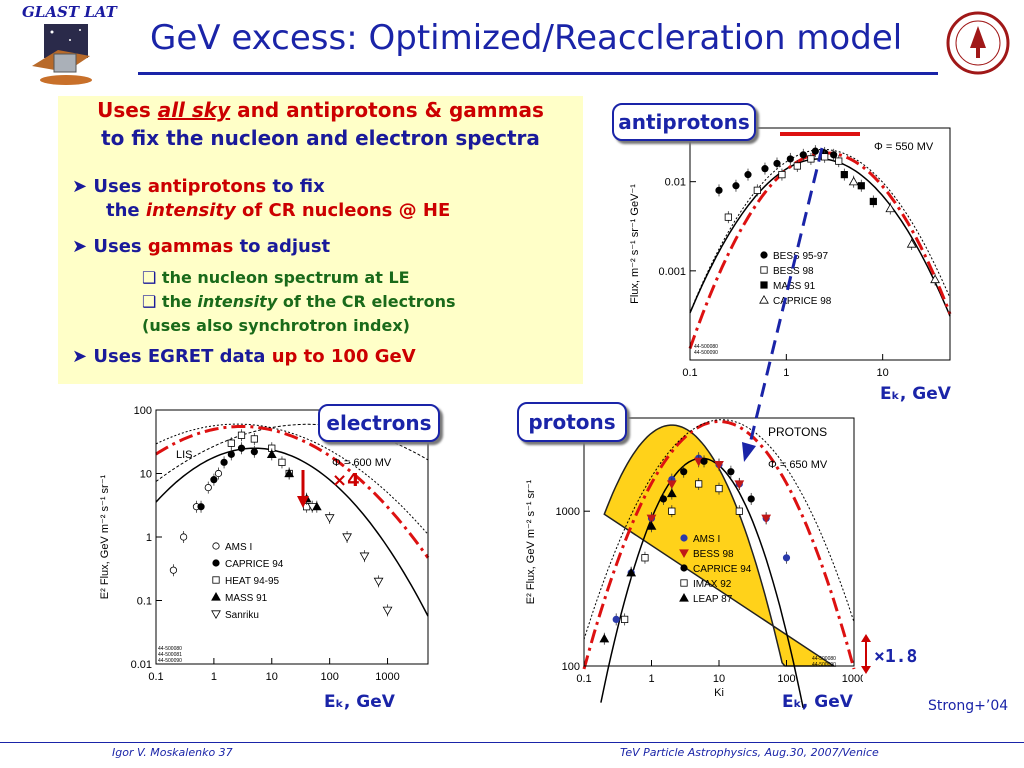  Describe the element at coordinates (684, 122) in the screenshot. I see `tag-antiprotons: antiprotons` at that location.